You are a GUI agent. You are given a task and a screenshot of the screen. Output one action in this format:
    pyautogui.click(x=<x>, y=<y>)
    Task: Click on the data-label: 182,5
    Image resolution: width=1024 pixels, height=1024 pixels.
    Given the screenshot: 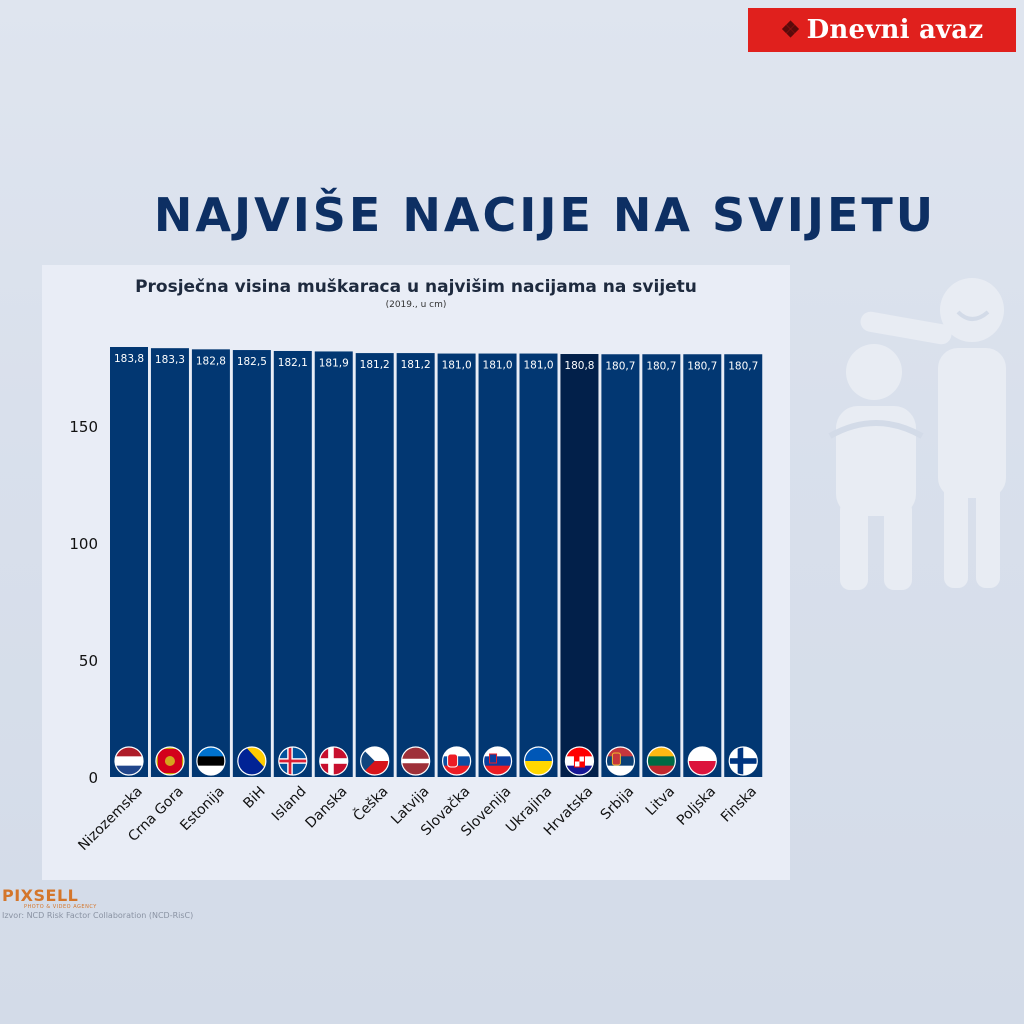 What is the action you would take?
    pyautogui.click(x=252, y=362)
    